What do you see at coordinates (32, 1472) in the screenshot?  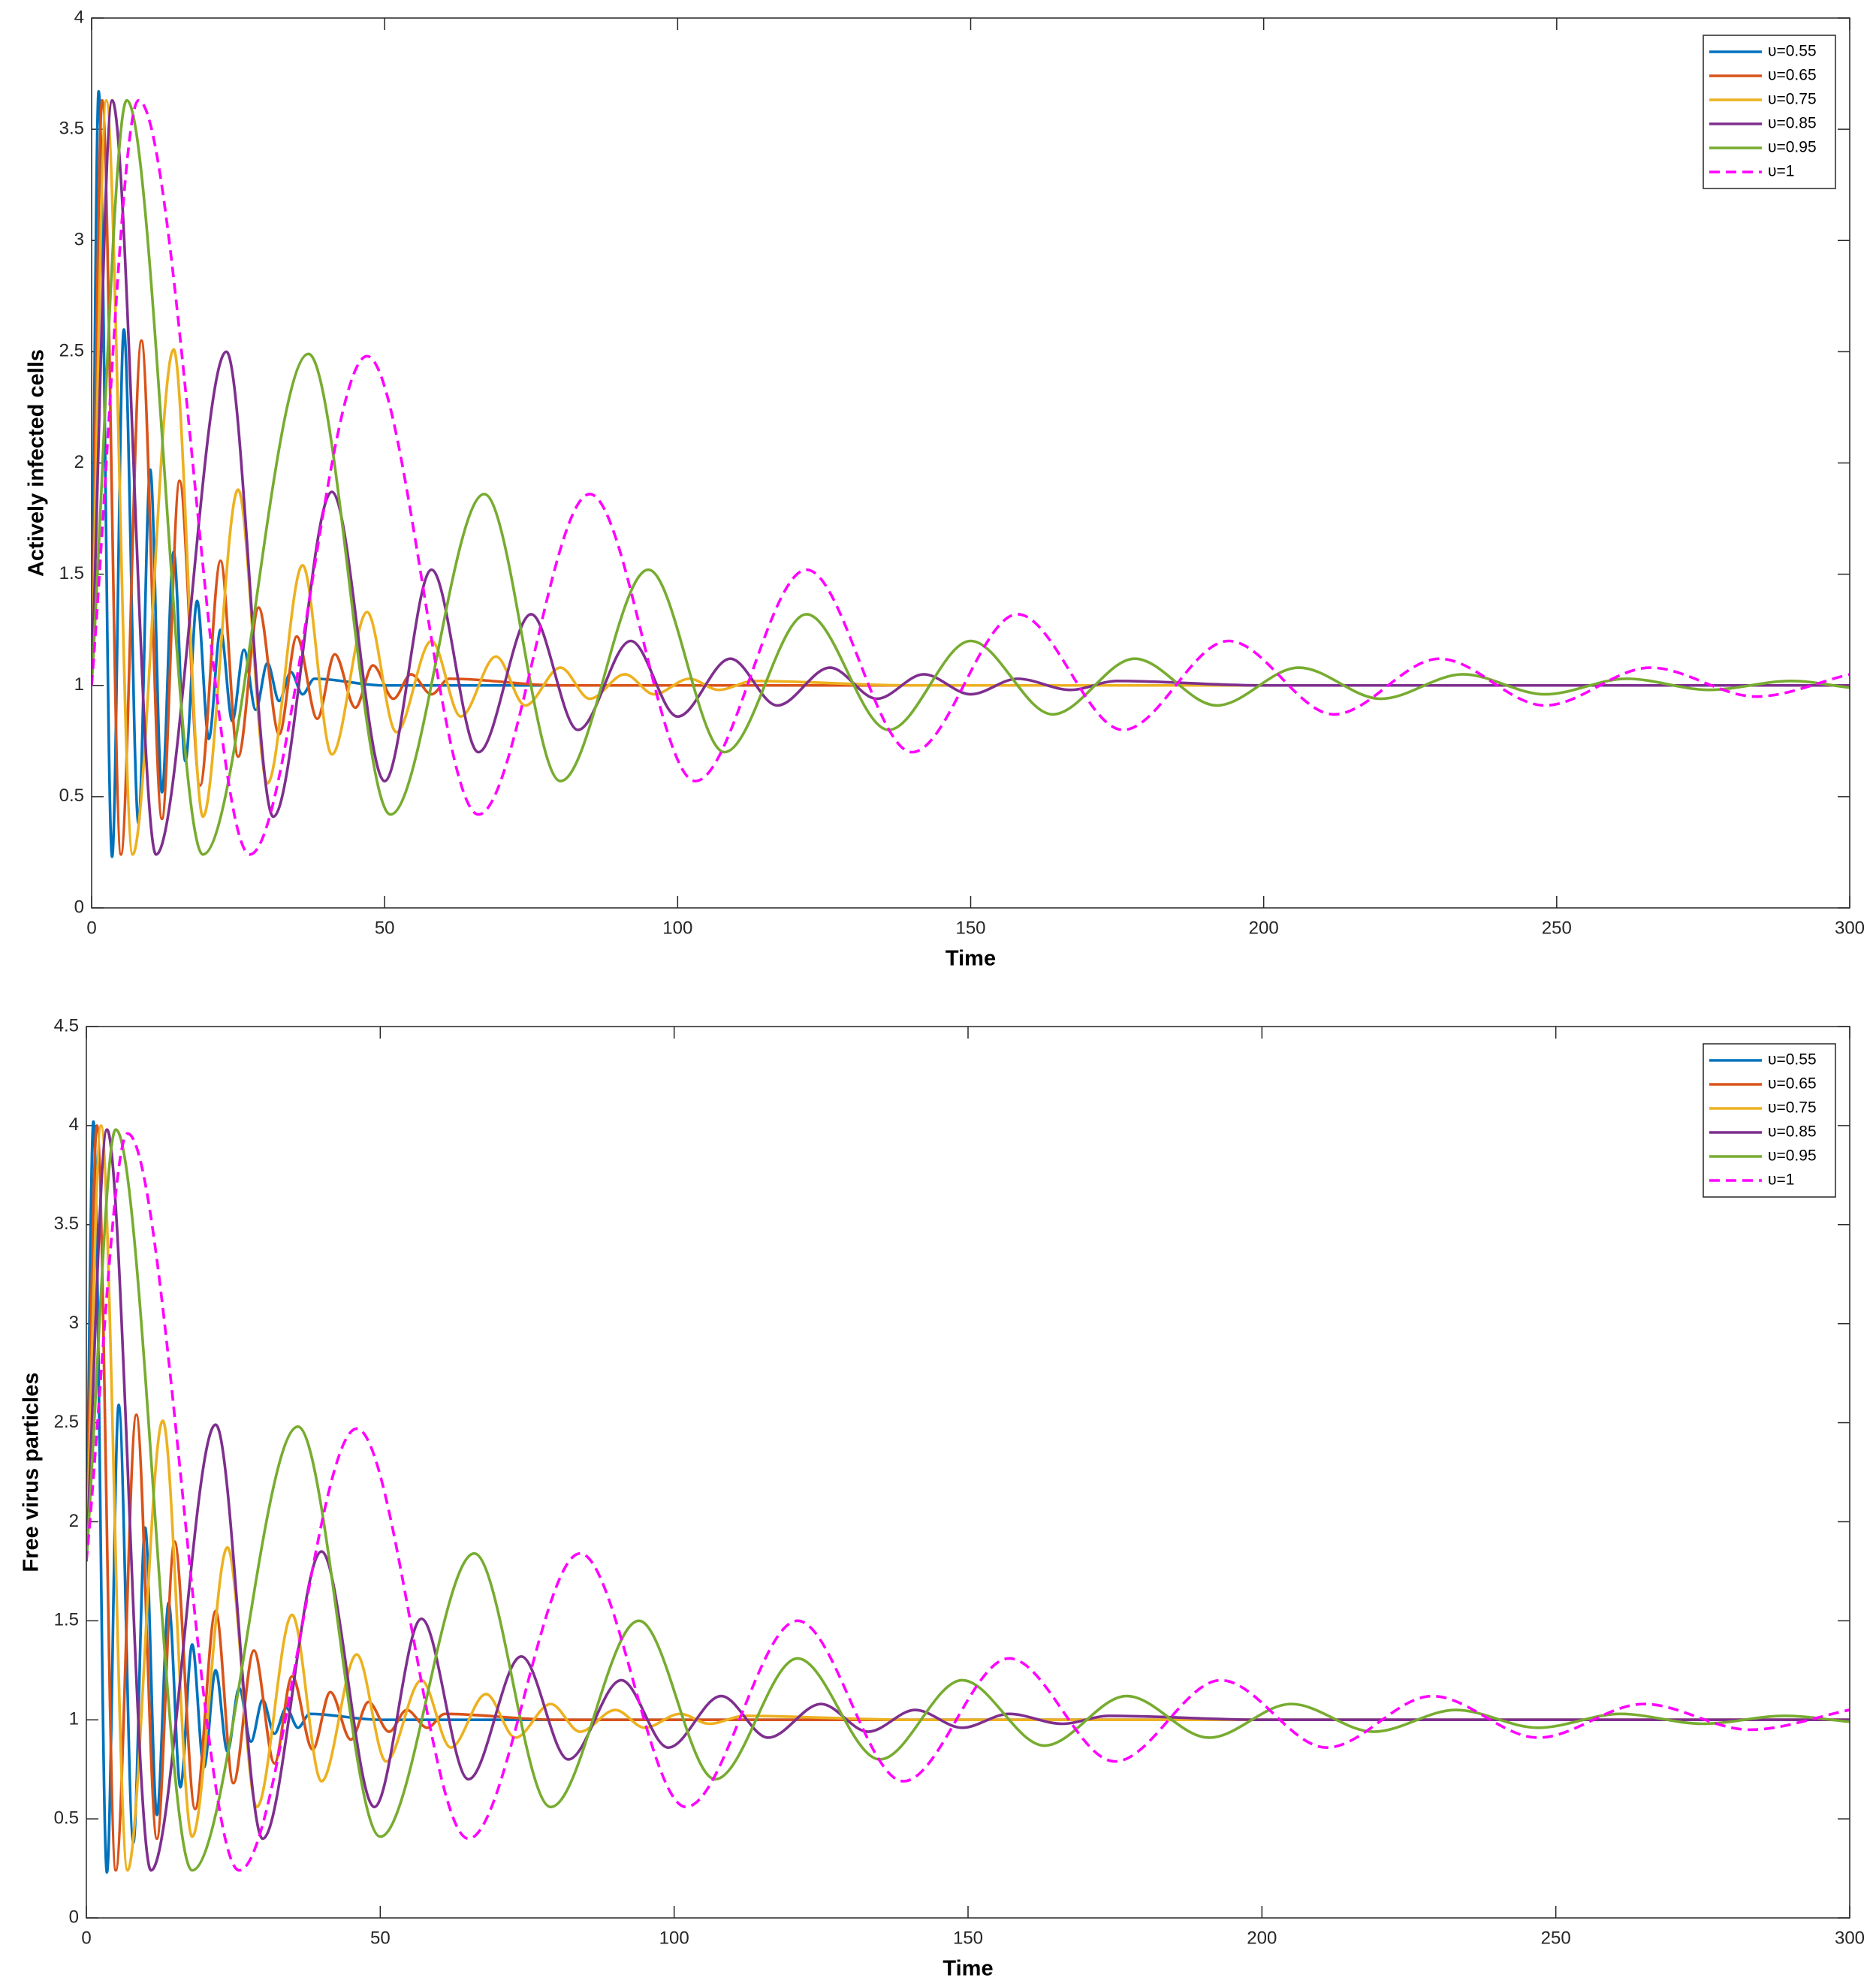 I see `y-axis-label: Free virus particles` at bounding box center [32, 1472].